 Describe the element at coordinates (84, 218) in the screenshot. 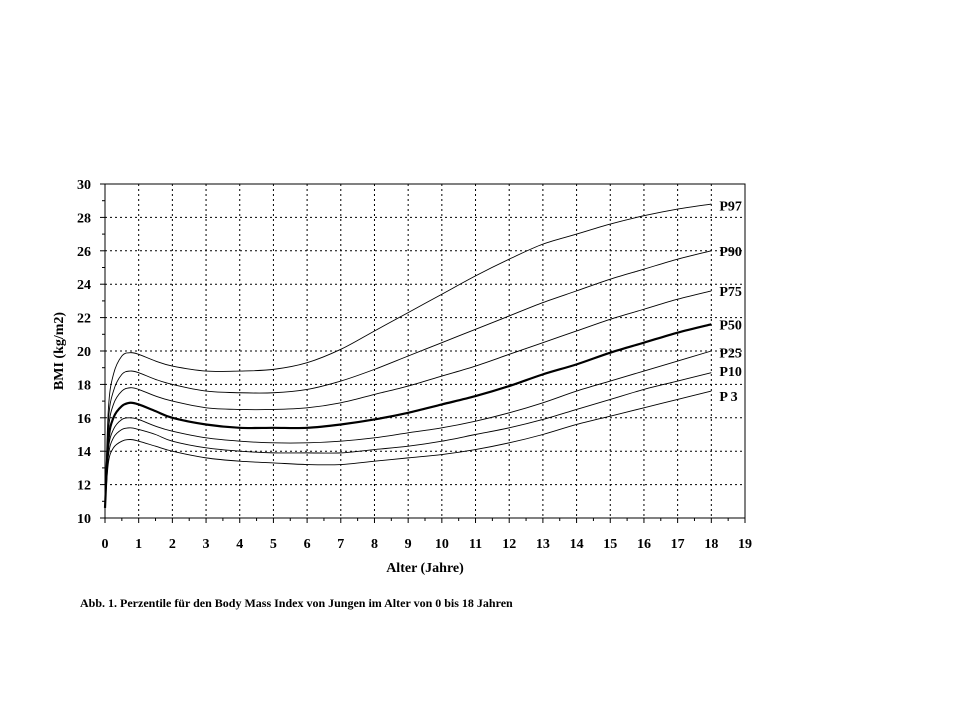

I see `y-tick-label: 28` at that location.